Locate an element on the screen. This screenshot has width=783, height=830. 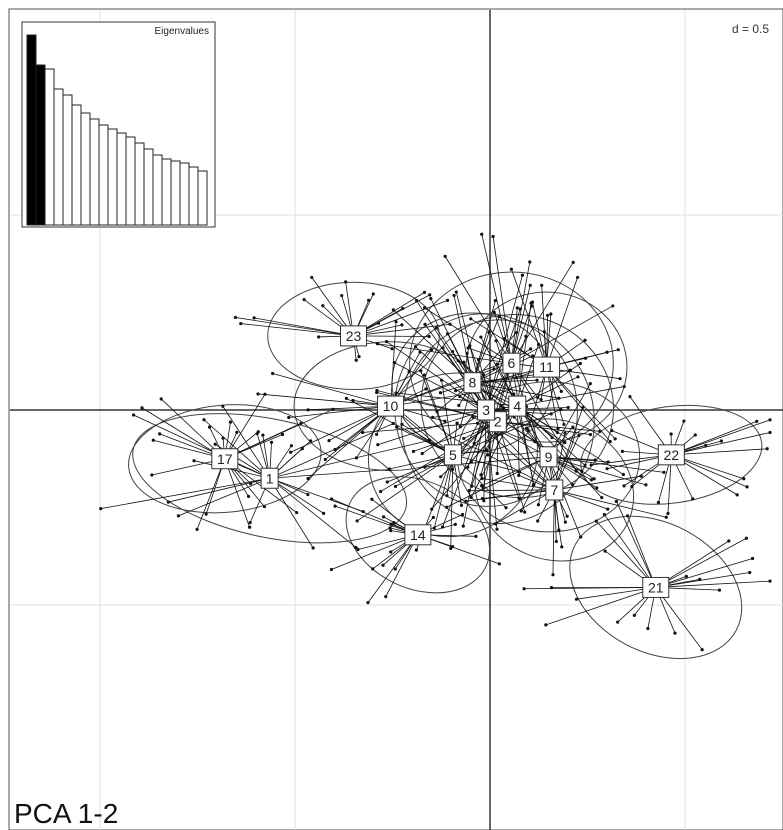
chart-title: PCA 1-2 is located at coordinates (66, 813).